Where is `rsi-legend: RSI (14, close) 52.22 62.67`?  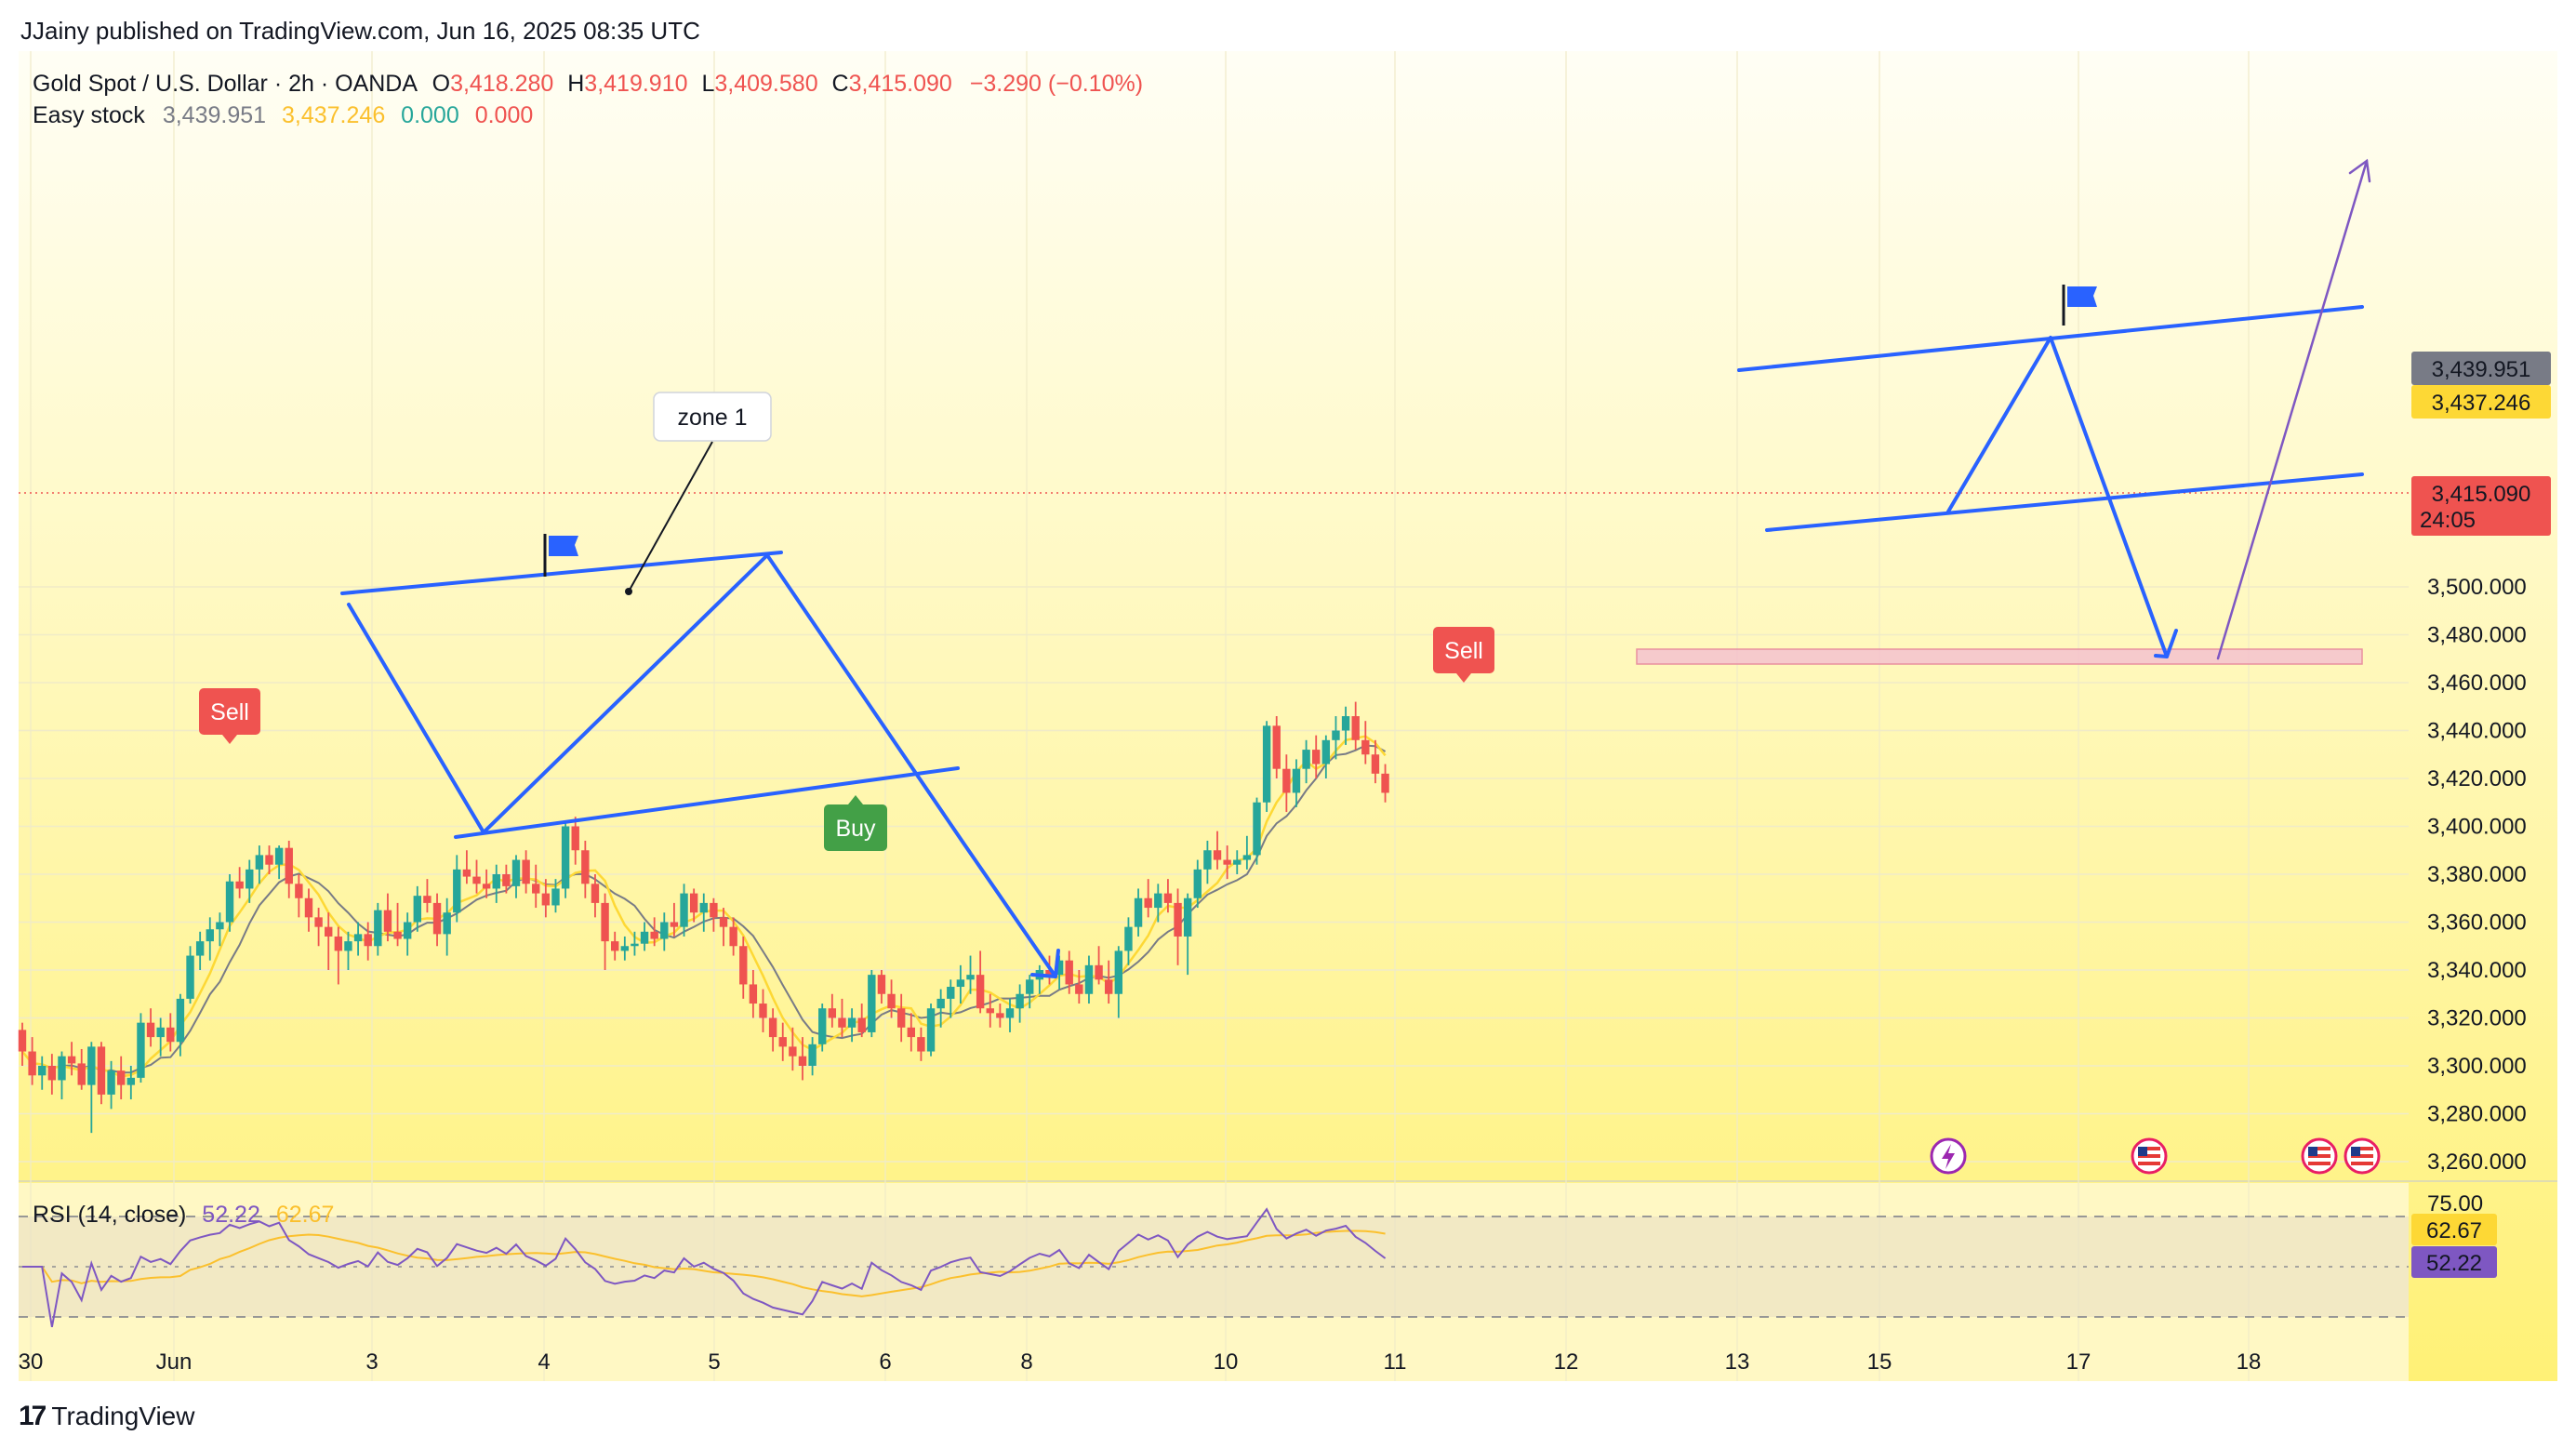
rsi-legend: RSI (14, close) 52.22 62.67 is located at coordinates (183, 1215).